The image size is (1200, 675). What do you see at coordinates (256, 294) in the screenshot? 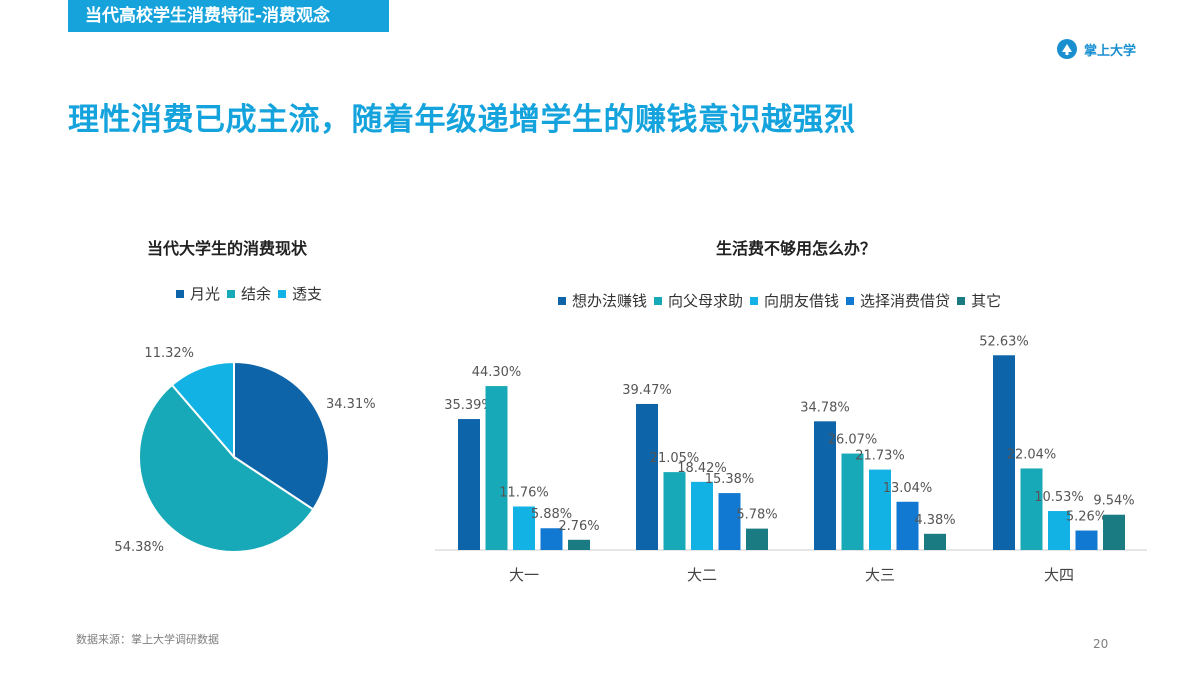
I see `pie-legend-label: 结余` at bounding box center [256, 294].